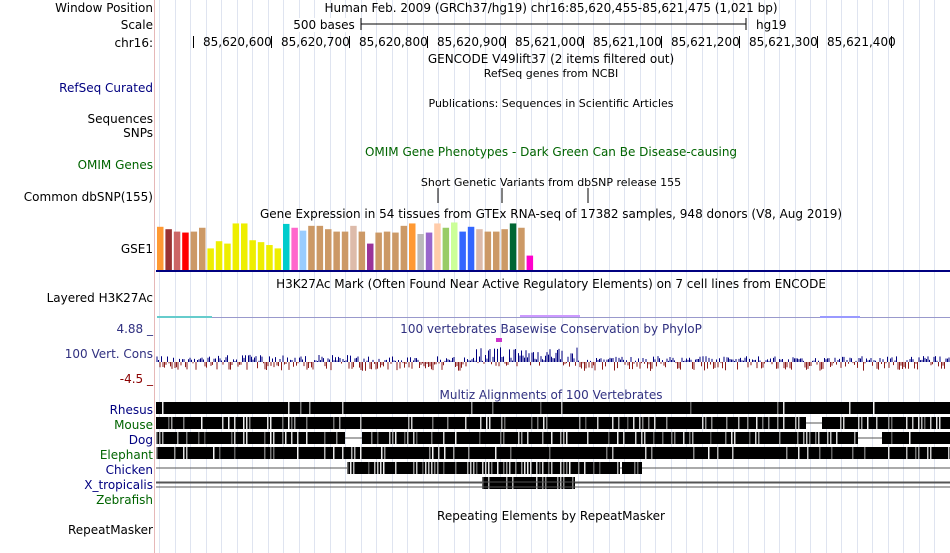 The height and width of the screenshot is (553, 950). Describe the element at coordinates (551, 73) in the screenshot. I see `refseq-track-title: RefSeq genes from NCBI` at that location.